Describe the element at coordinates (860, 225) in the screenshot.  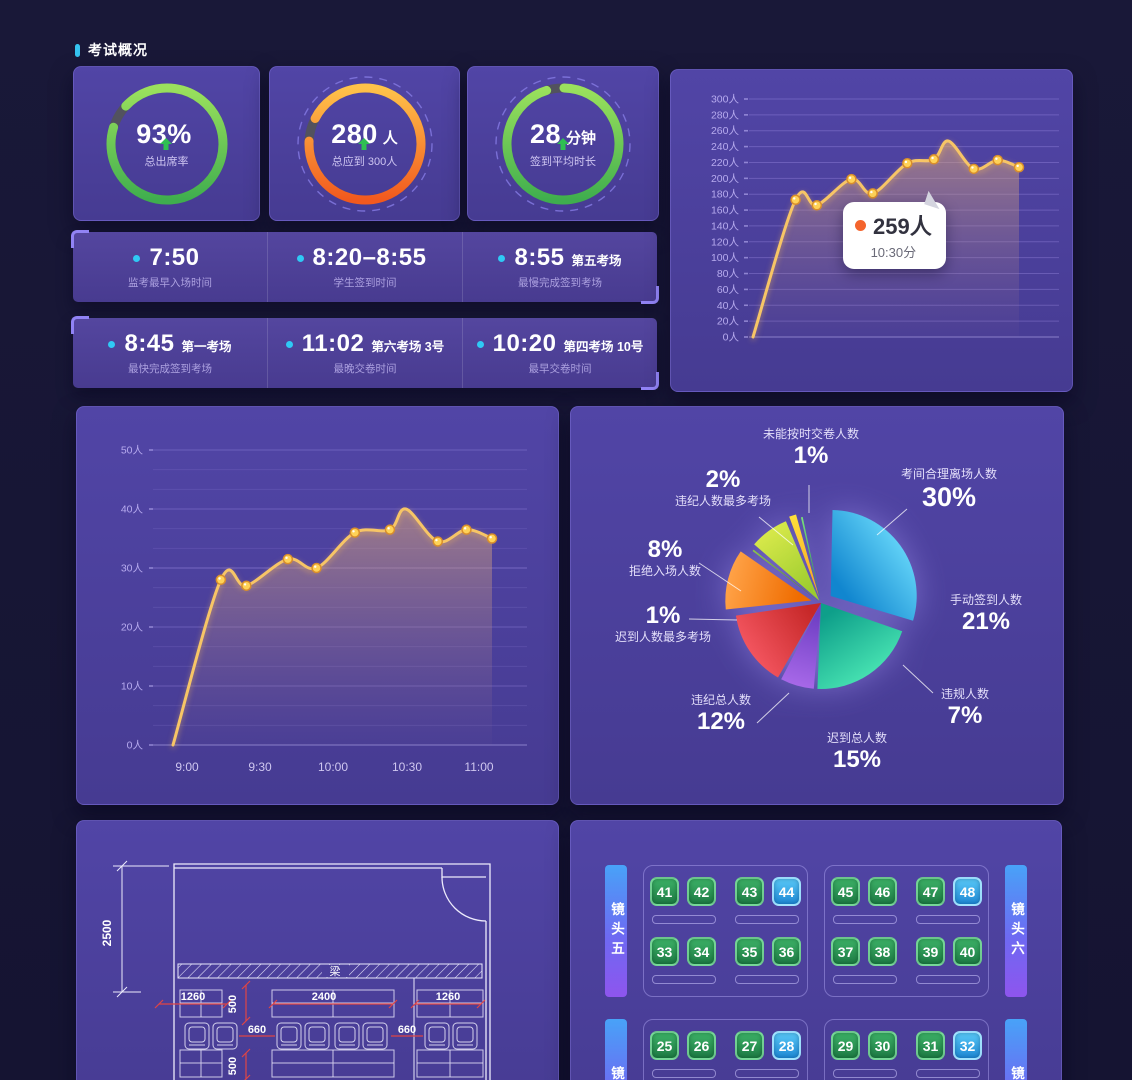
I see `tooltip-dot-icon` at that location.